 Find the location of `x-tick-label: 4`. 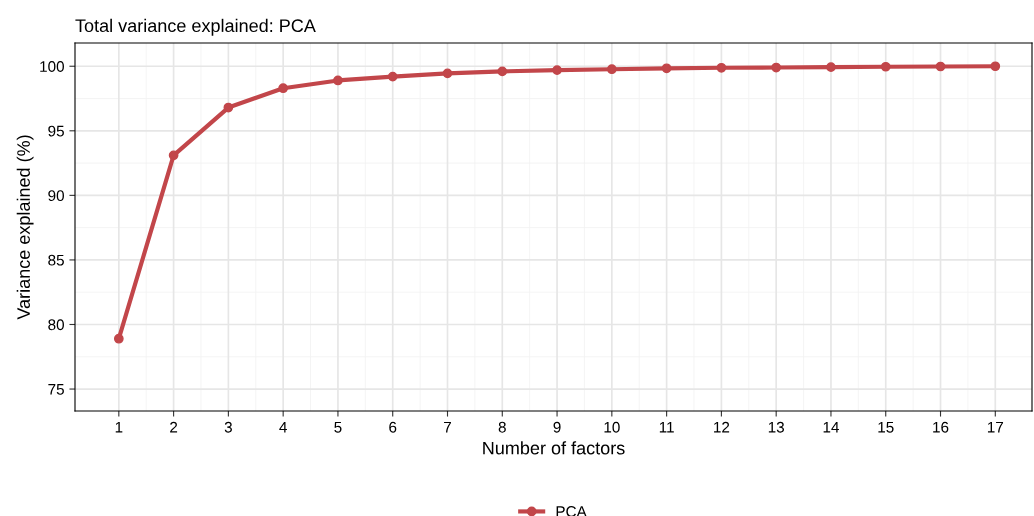

x-tick-label: 4 is located at coordinates (283, 427).